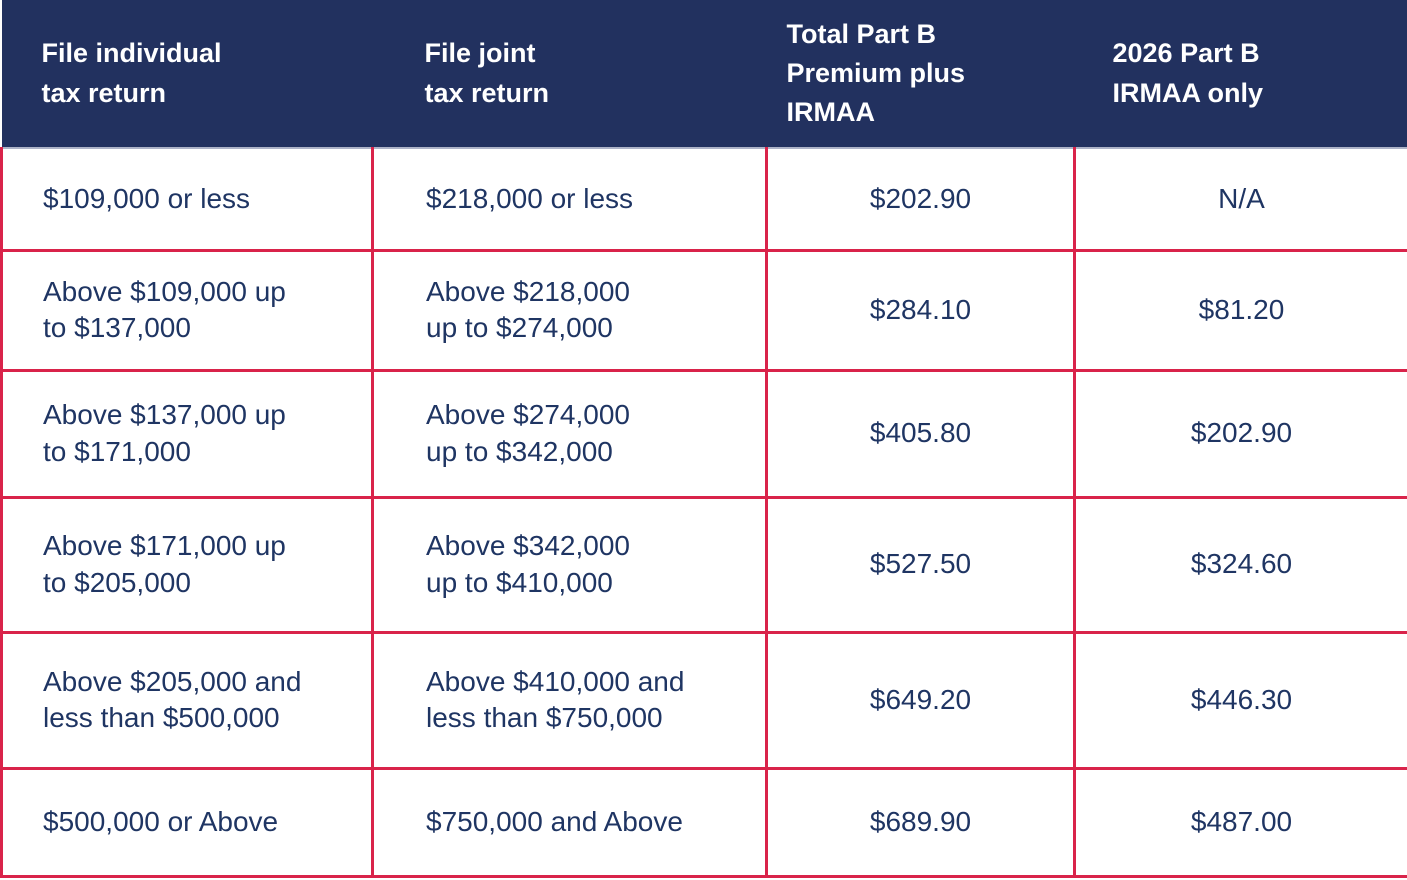  I want to click on cell-irmaa-only: $446.30, so click(1240, 700).